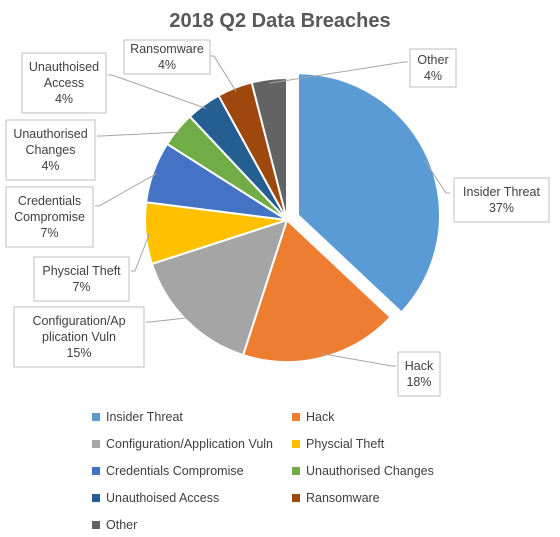 The image size is (560, 537). What do you see at coordinates (419, 366) in the screenshot?
I see `data-label: Hack` at bounding box center [419, 366].